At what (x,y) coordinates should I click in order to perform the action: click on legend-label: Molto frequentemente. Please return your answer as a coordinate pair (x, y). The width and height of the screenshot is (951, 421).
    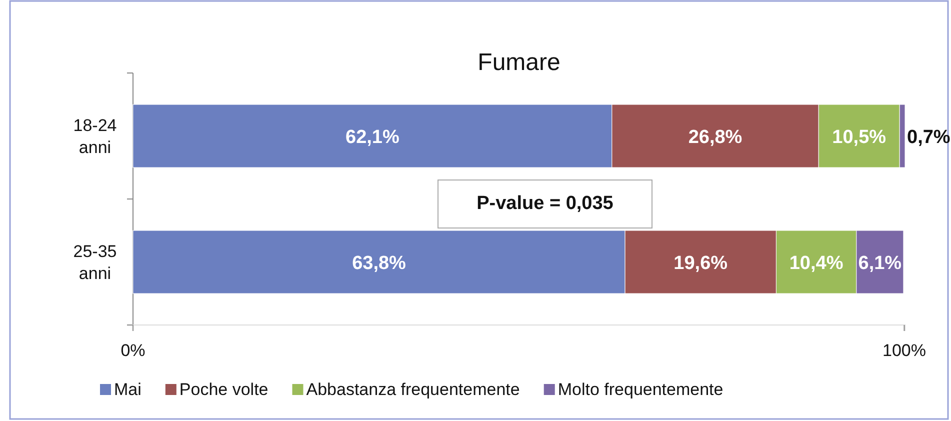
    Looking at the image, I should click on (641, 389).